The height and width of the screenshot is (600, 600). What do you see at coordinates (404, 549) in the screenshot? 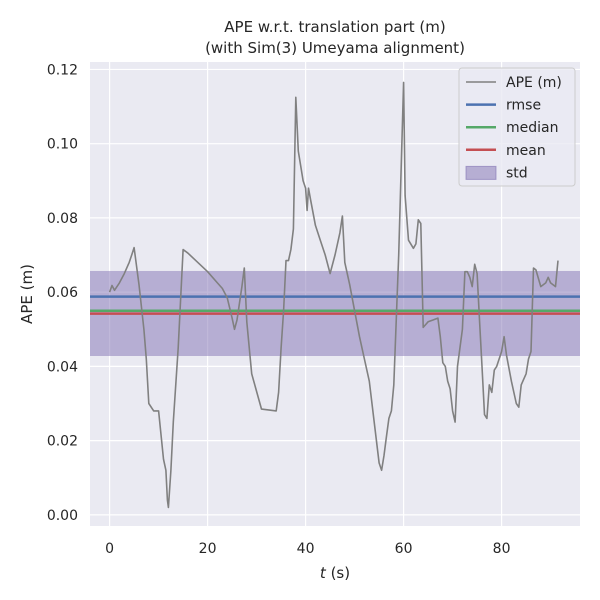
I see `x-tick-label-3: 60` at bounding box center [404, 549].